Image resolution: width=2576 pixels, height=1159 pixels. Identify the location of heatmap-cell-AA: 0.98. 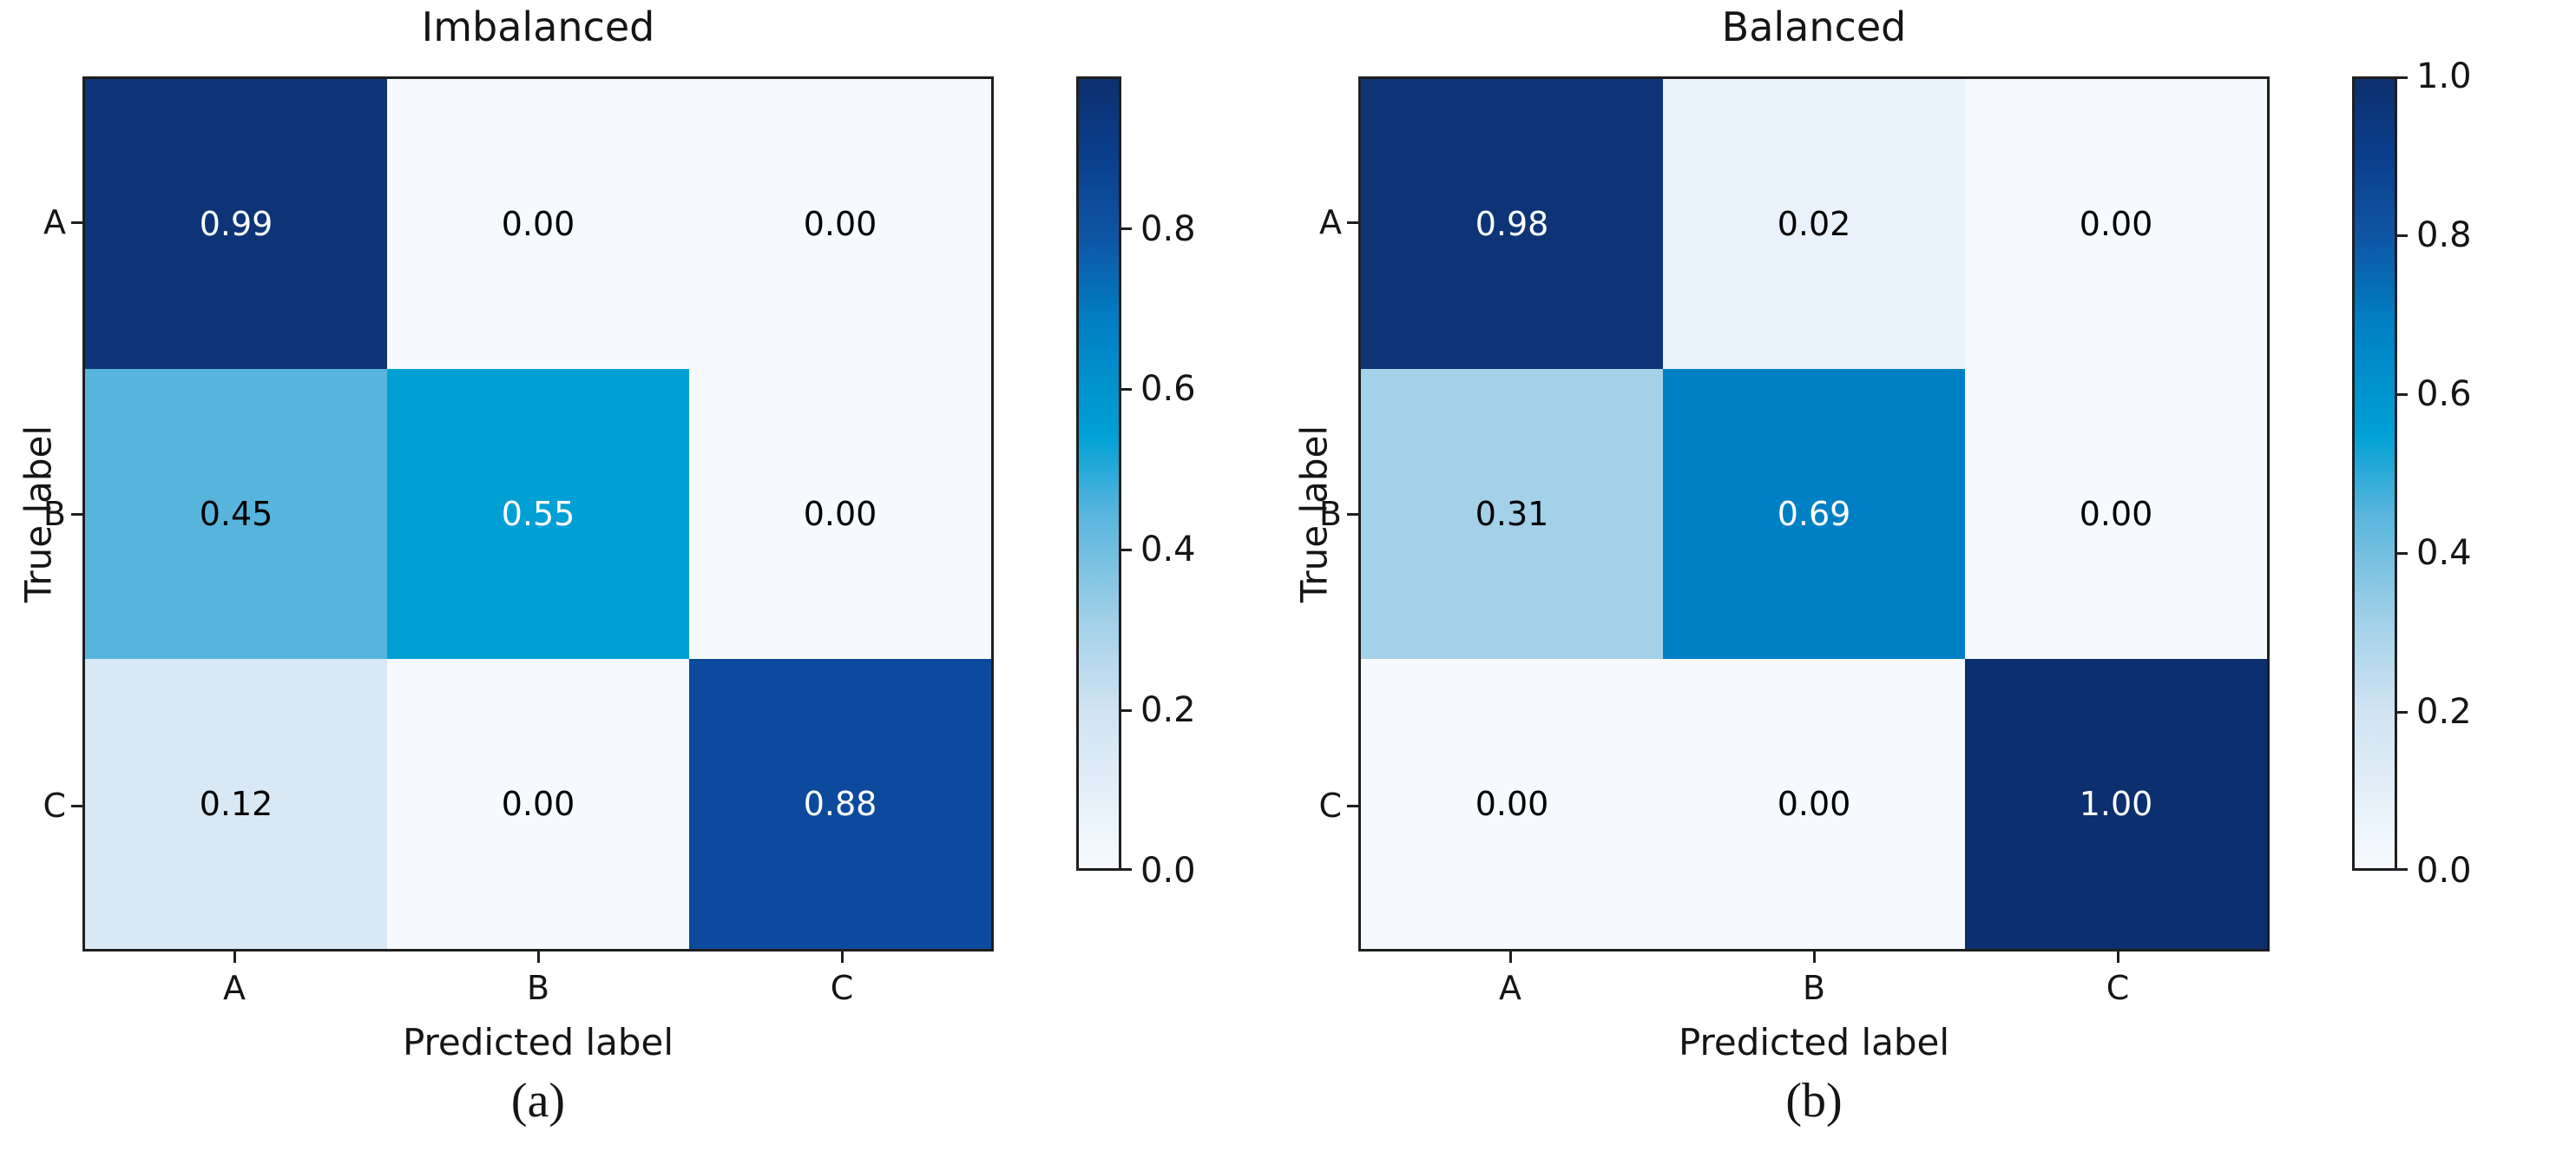
(1512, 224).